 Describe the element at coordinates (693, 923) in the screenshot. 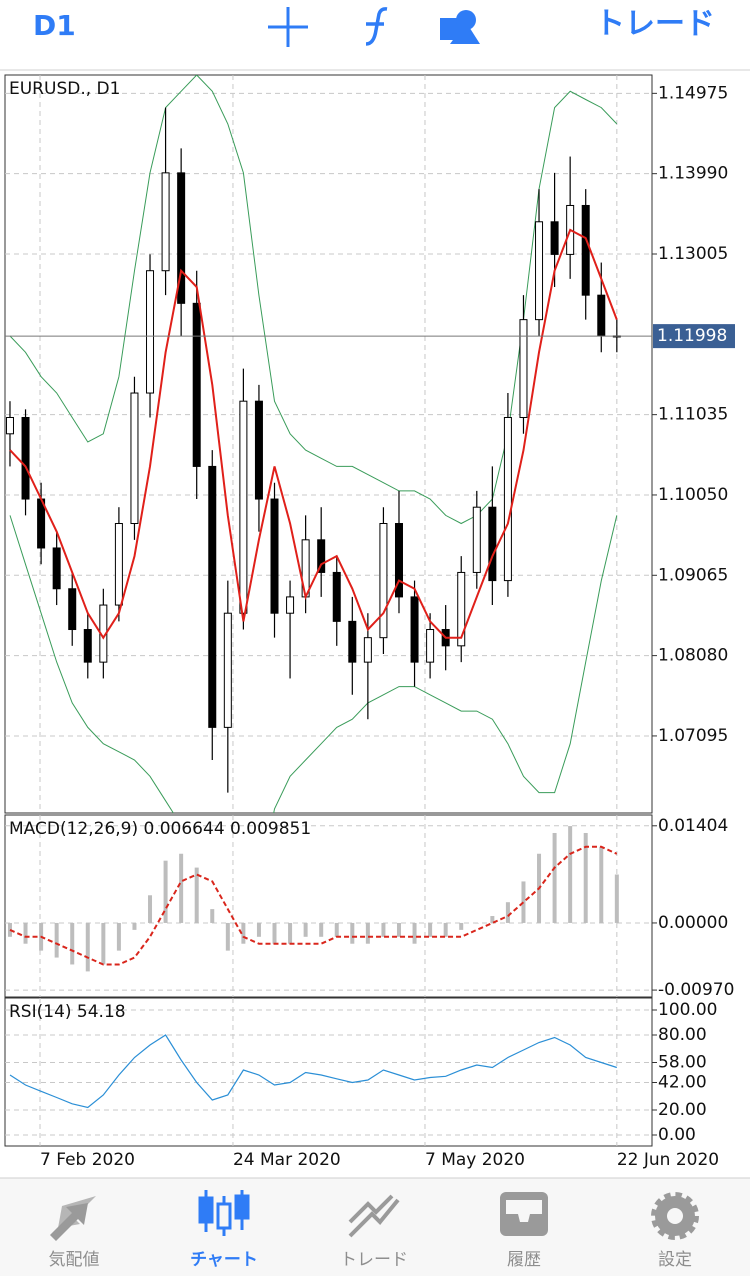

I see `y-tick-label: 0.00000` at that location.